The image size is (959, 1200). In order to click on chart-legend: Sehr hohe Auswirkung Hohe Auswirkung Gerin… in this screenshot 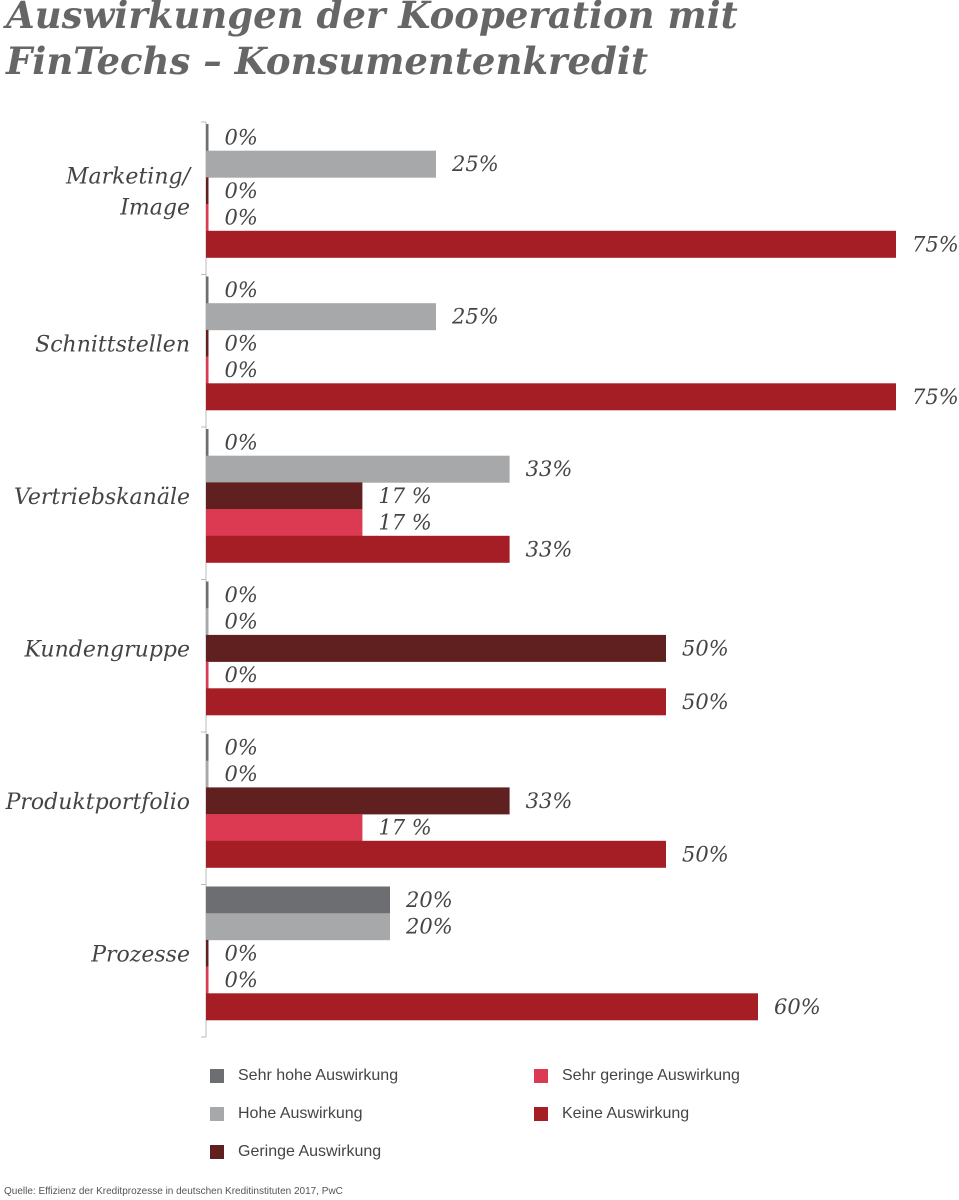, I will do `click(560, 1118)`.